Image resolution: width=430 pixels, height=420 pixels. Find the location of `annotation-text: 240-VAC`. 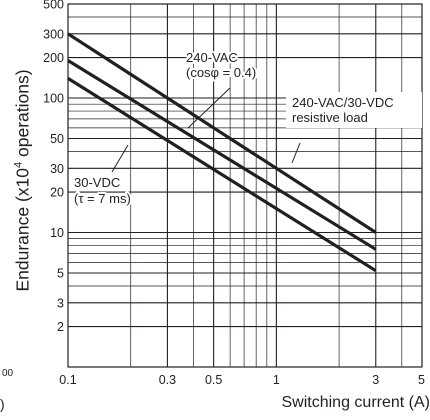

annotation-text: 240-VAC is located at coordinates (212, 57).